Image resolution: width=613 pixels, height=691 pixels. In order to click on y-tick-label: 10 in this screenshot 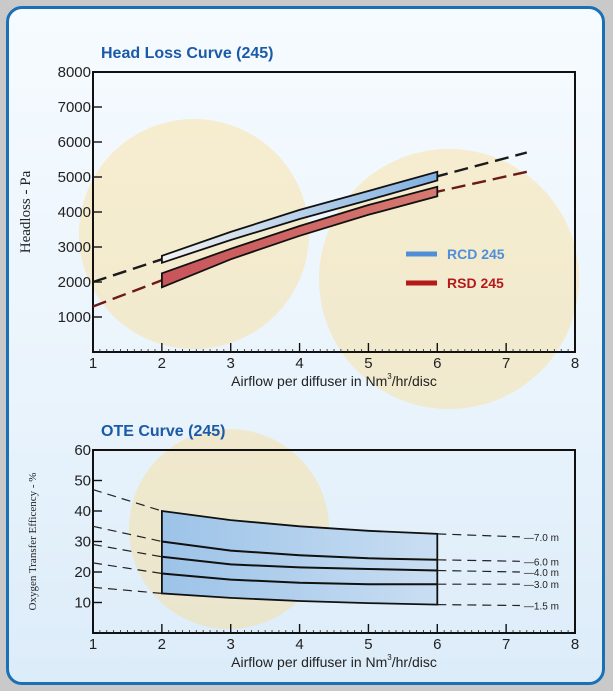, I will do `click(82, 603)`.